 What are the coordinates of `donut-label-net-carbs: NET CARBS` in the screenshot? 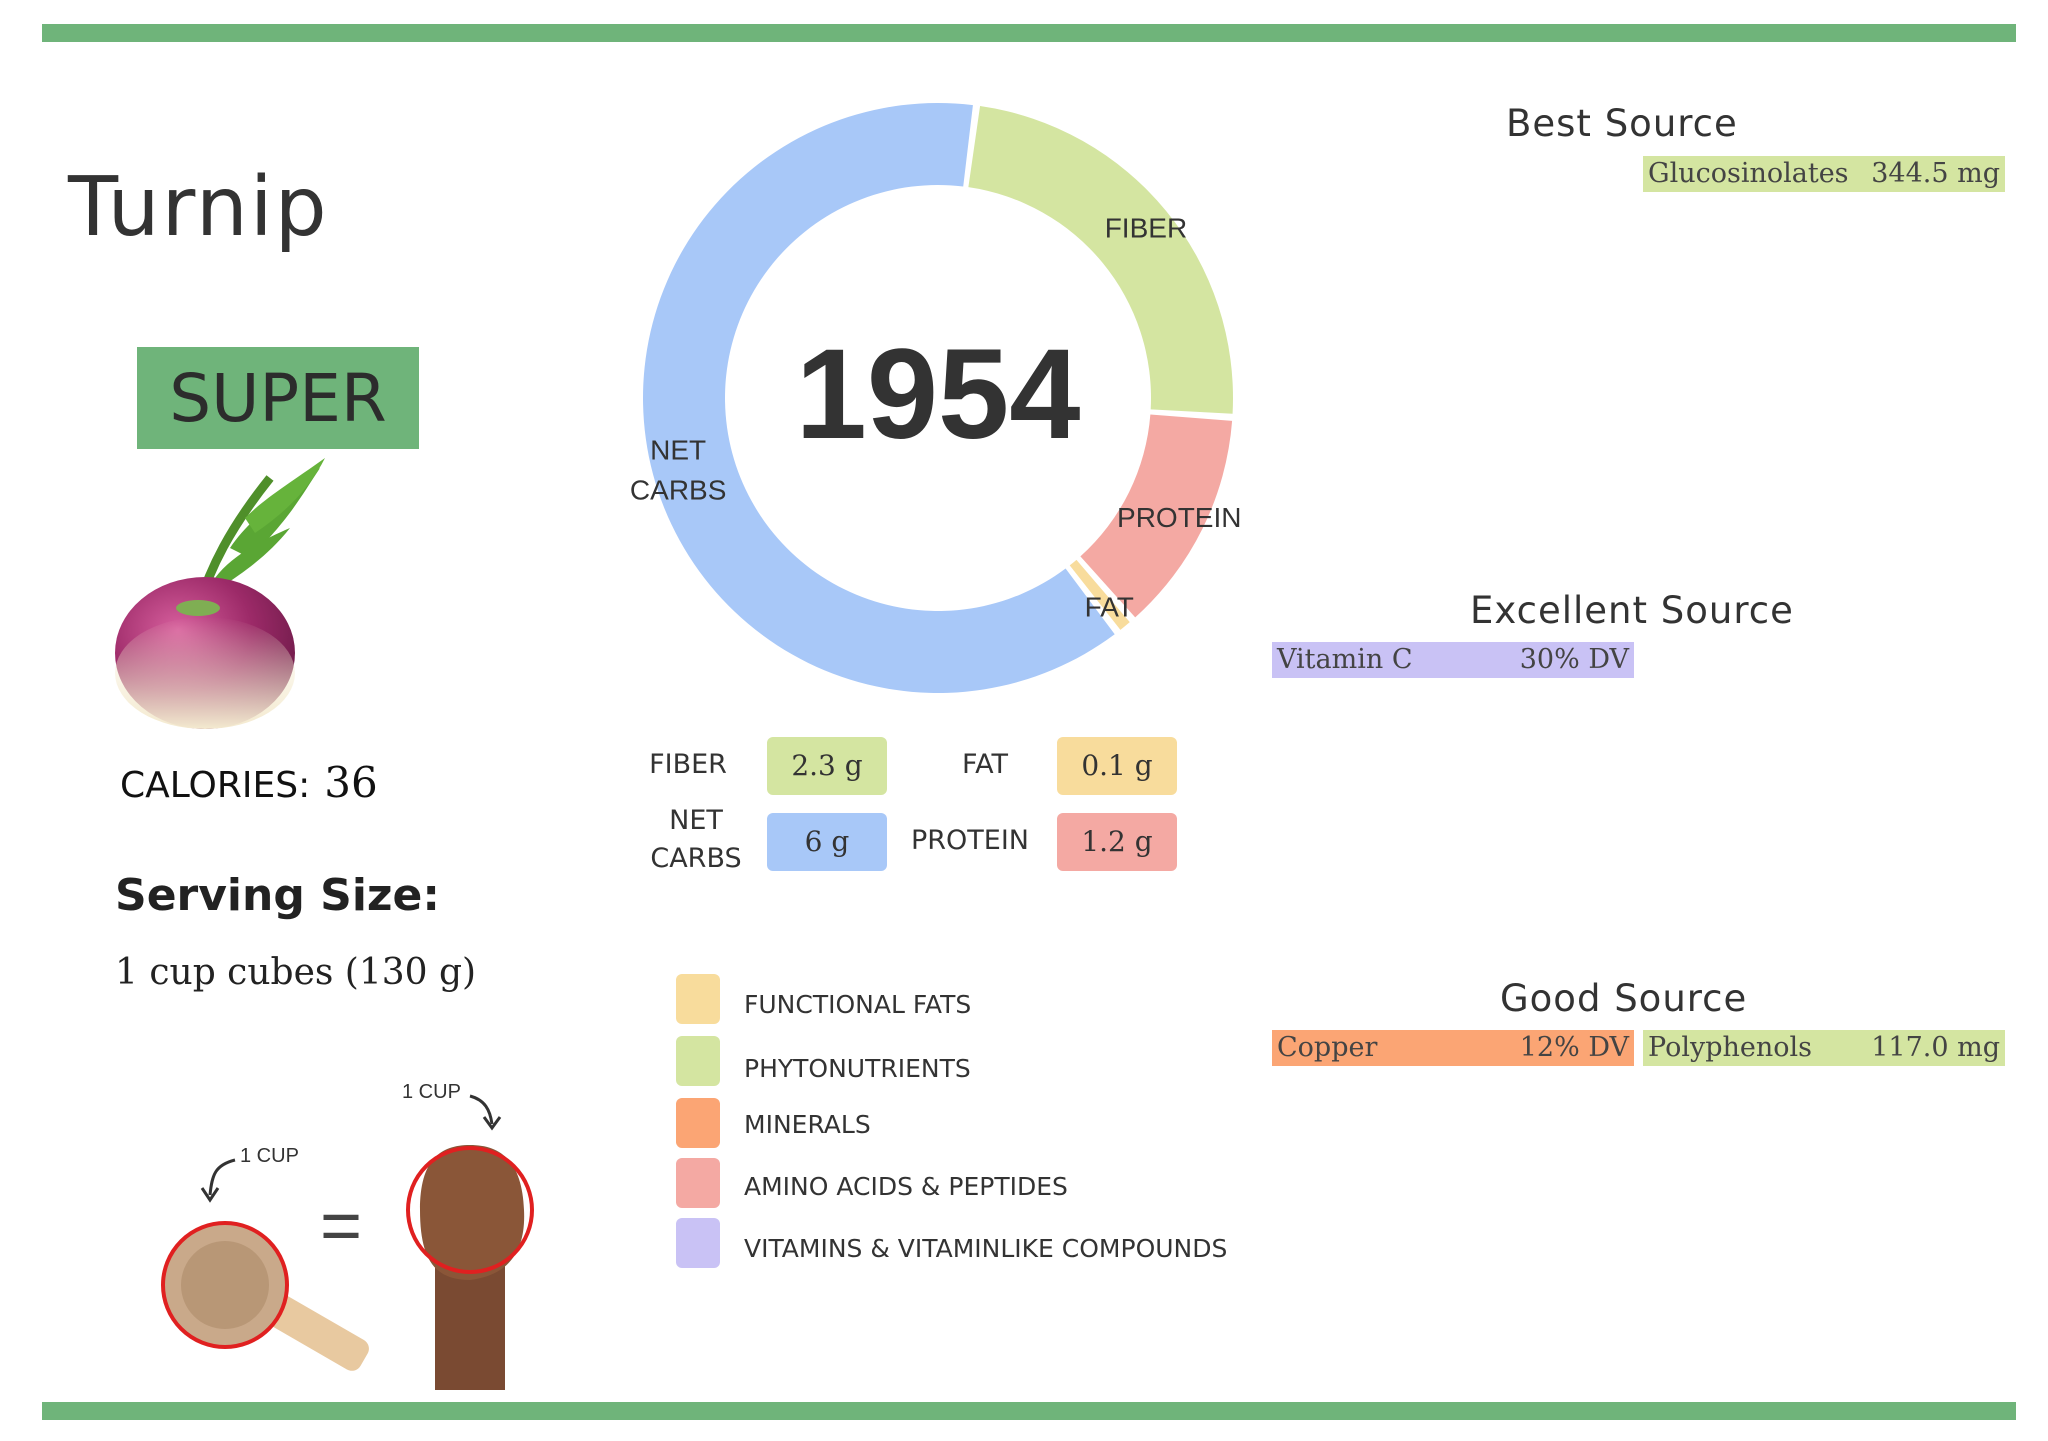 It's located at (678, 470).